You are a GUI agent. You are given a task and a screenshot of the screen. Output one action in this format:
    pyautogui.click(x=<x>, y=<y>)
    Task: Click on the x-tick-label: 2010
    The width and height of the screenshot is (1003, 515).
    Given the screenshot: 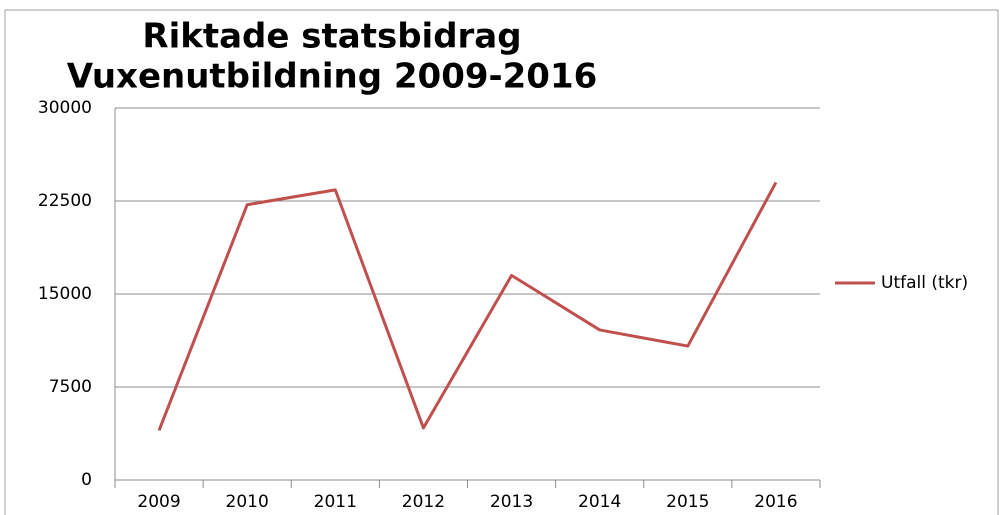 What is the action you would take?
    pyautogui.click(x=247, y=502)
    